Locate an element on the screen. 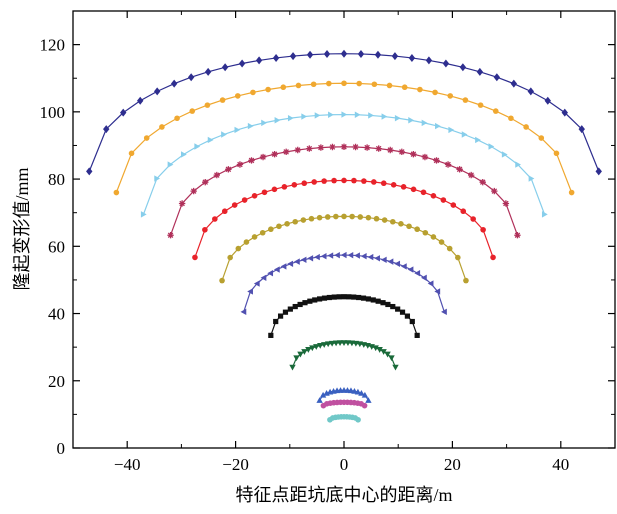 The height and width of the screenshot is (514, 617). y-tick-label: 20 is located at coordinates (56, 381).